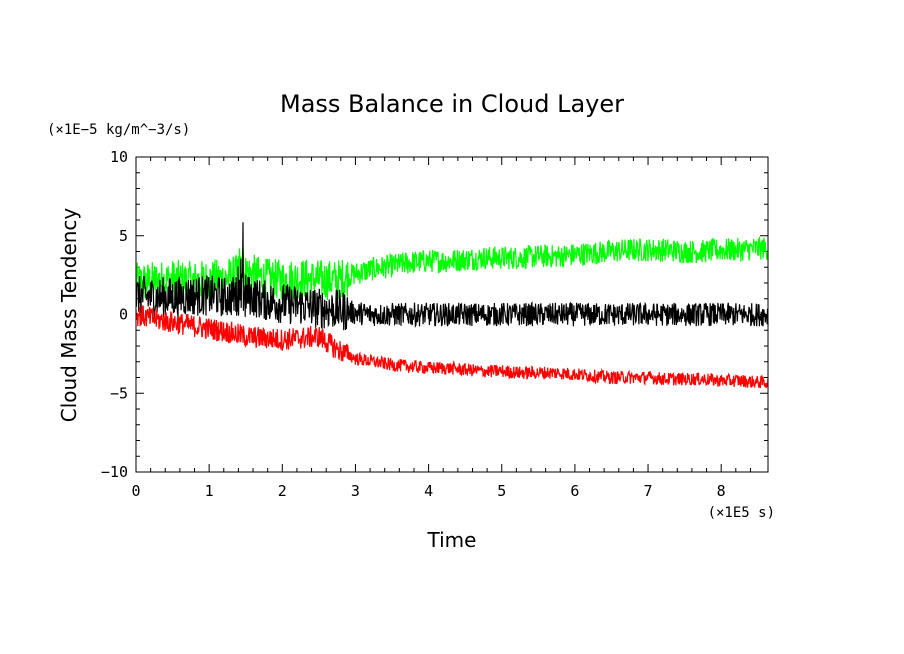  What do you see at coordinates (209, 491) in the screenshot?
I see `x-tick-label: 1` at bounding box center [209, 491].